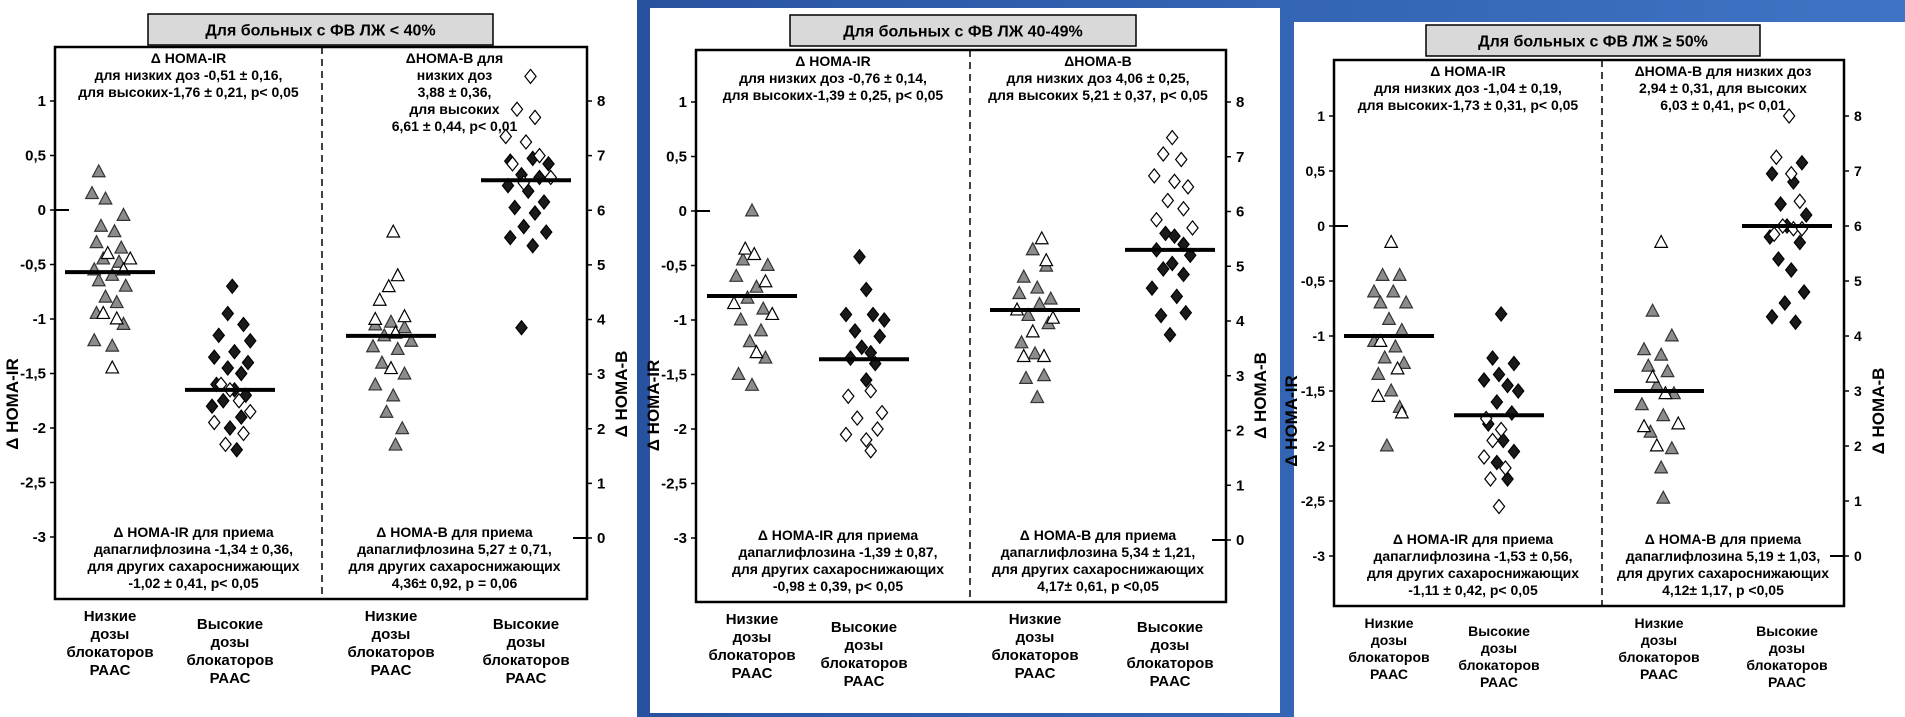 The width and height of the screenshot is (1905, 717). Describe the element at coordinates (455, 92) in the screenshot. I see `annotation-b-dose: 3,88 ± 0,36,` at that location.